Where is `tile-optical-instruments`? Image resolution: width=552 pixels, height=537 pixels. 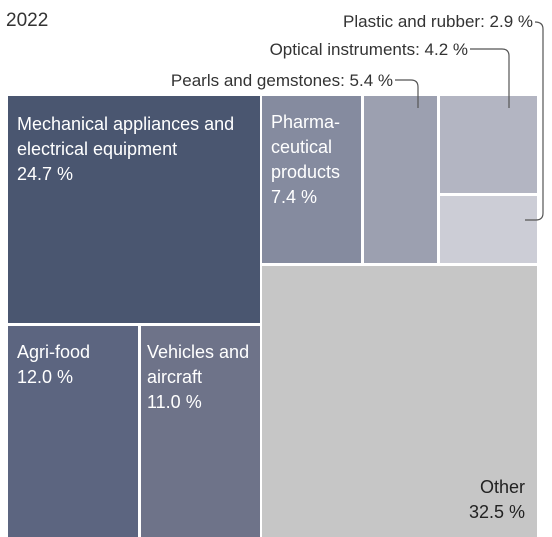
tile-optical-instruments is located at coordinates (488, 144).